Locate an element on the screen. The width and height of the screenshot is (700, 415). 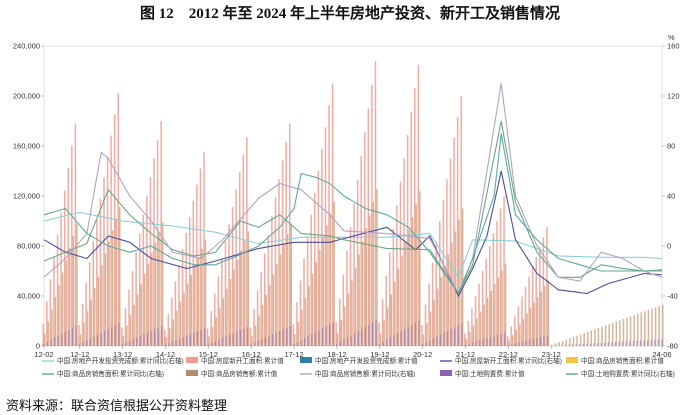
right-axis-tick-label: 80 is located at coordinates (671, 146).